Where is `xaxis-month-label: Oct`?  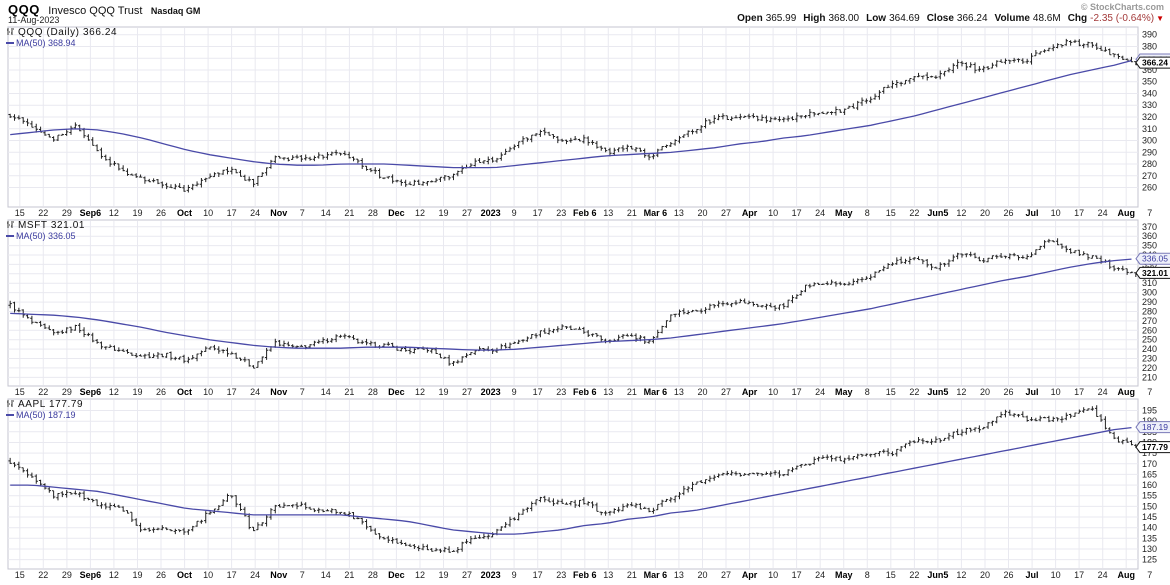
xaxis-month-label: Oct is located at coordinates (185, 213).